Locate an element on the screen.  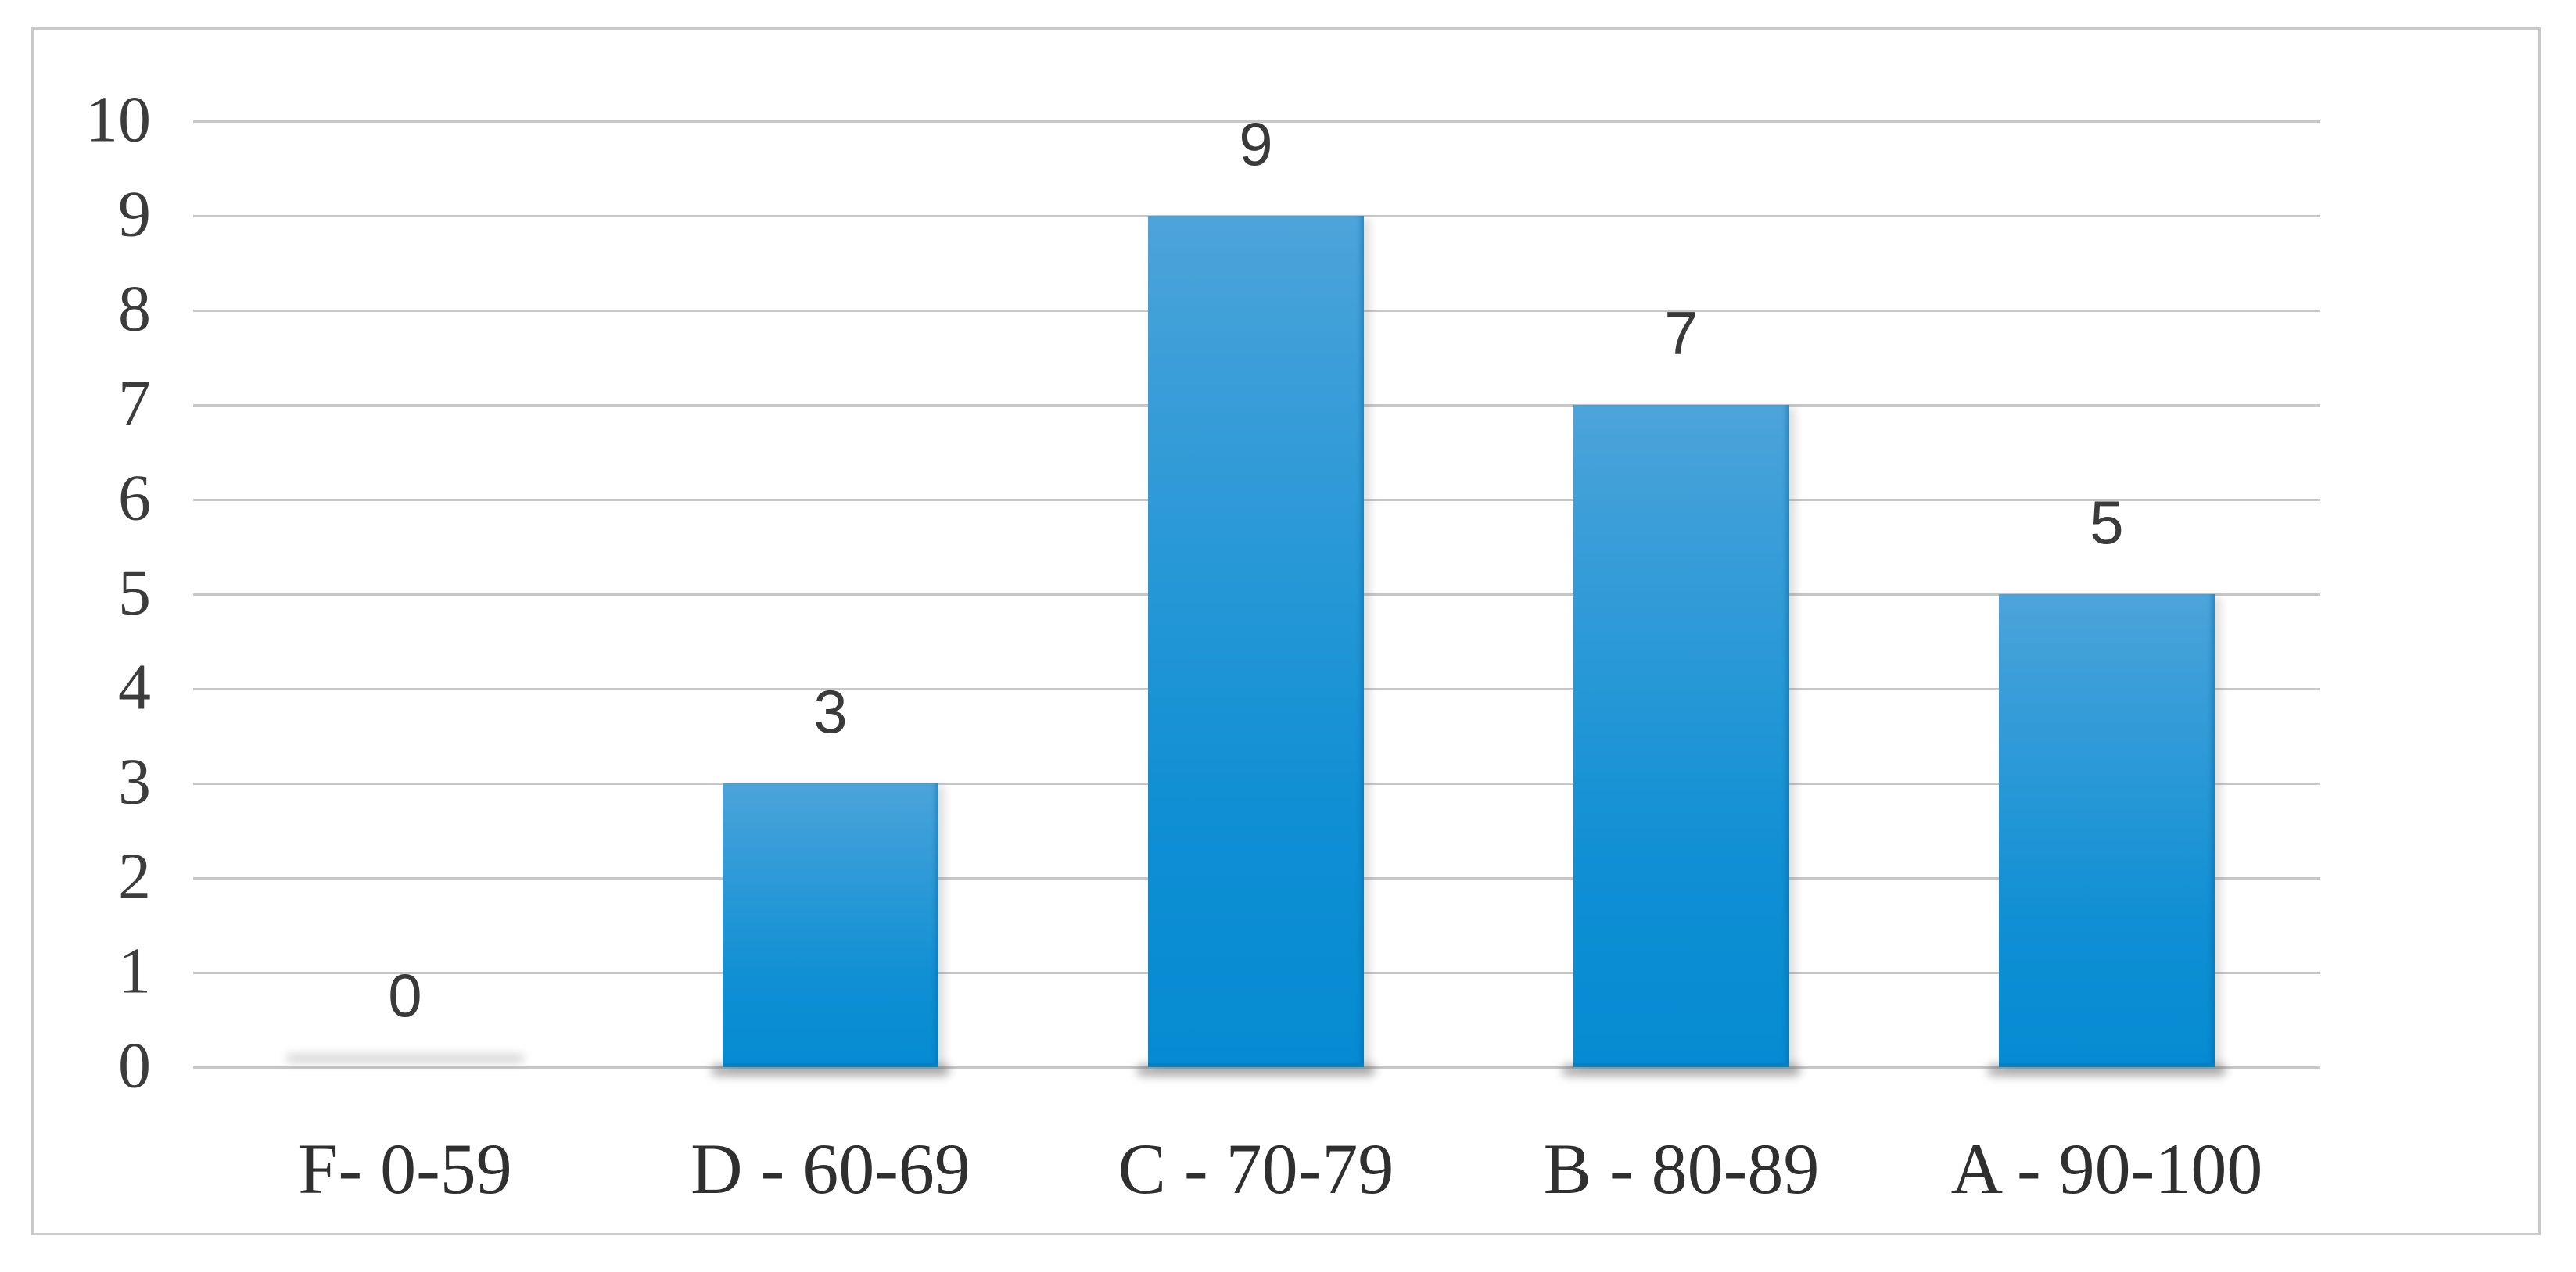
y-axis-tick-label: 1 is located at coordinates (134, 971).